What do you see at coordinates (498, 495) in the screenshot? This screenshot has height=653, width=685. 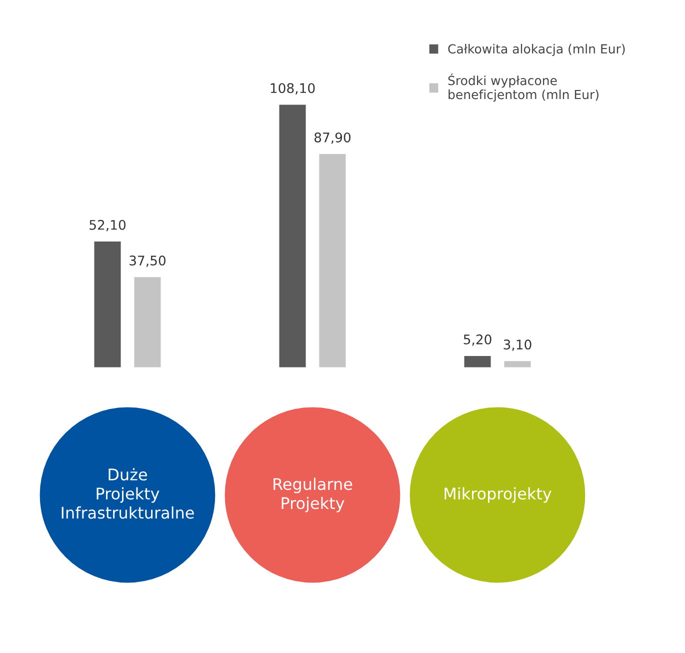 I see `x-tick-label: Mikroprojekty` at bounding box center [498, 495].